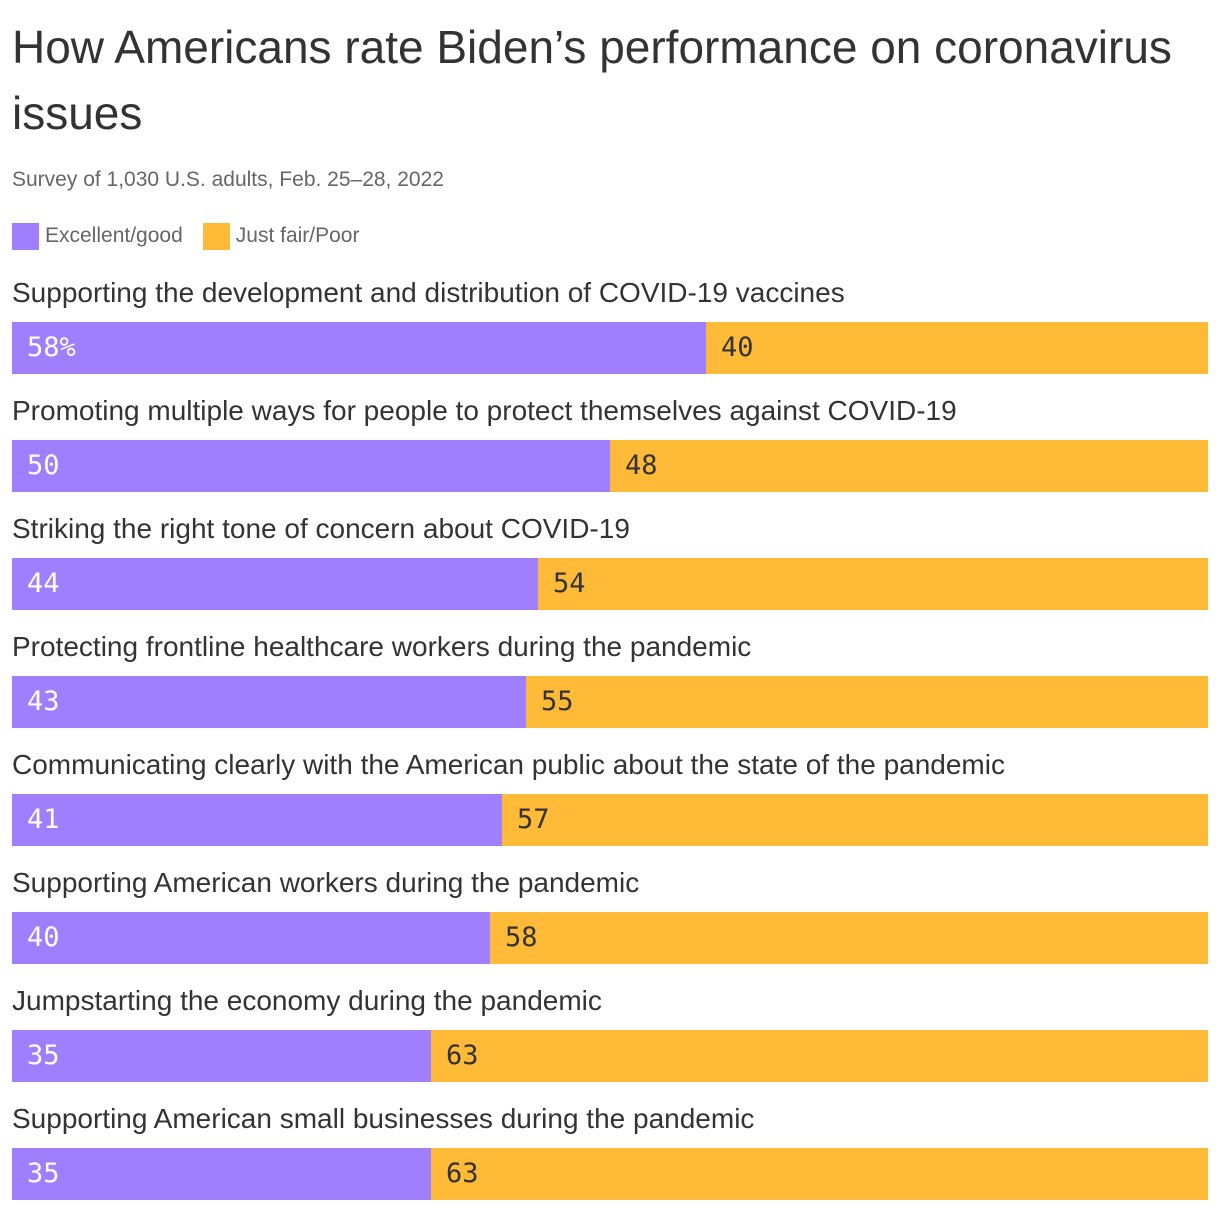 The image size is (1220, 1210). I want to click on bar-just-fair-poor: 58, so click(849, 938).